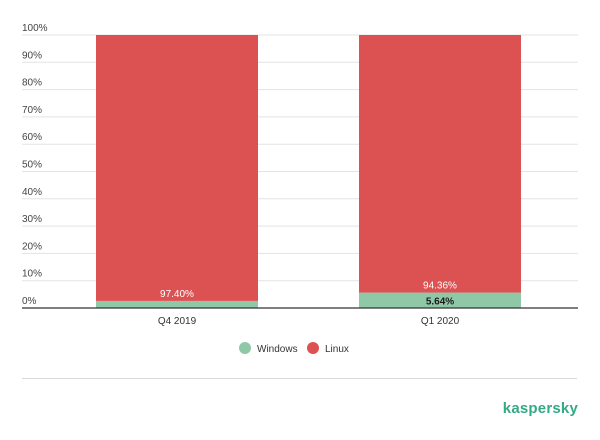 This screenshot has height=440, width=600. Describe the element at coordinates (32, 110) in the screenshot. I see `y-tick-label: 70%` at that location.